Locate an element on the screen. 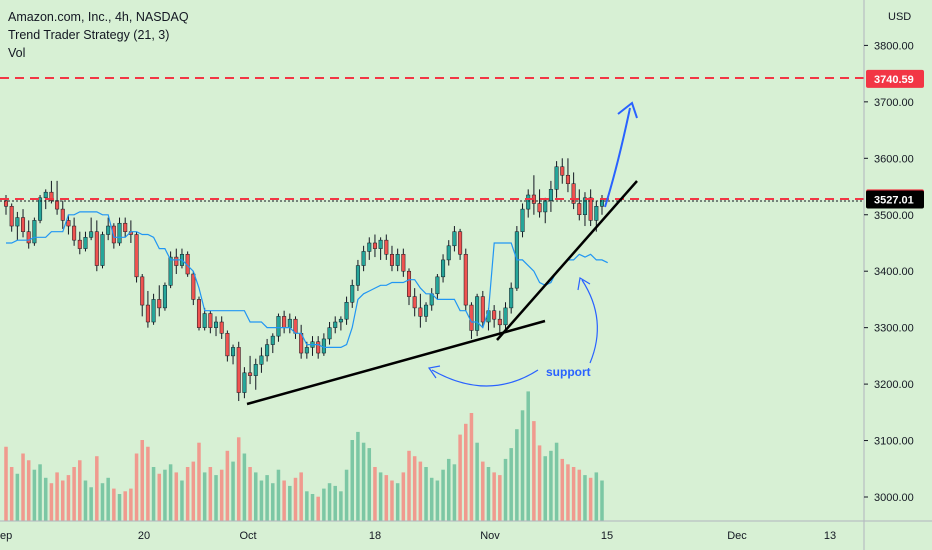  projection-arrow is located at coordinates (617, 157).